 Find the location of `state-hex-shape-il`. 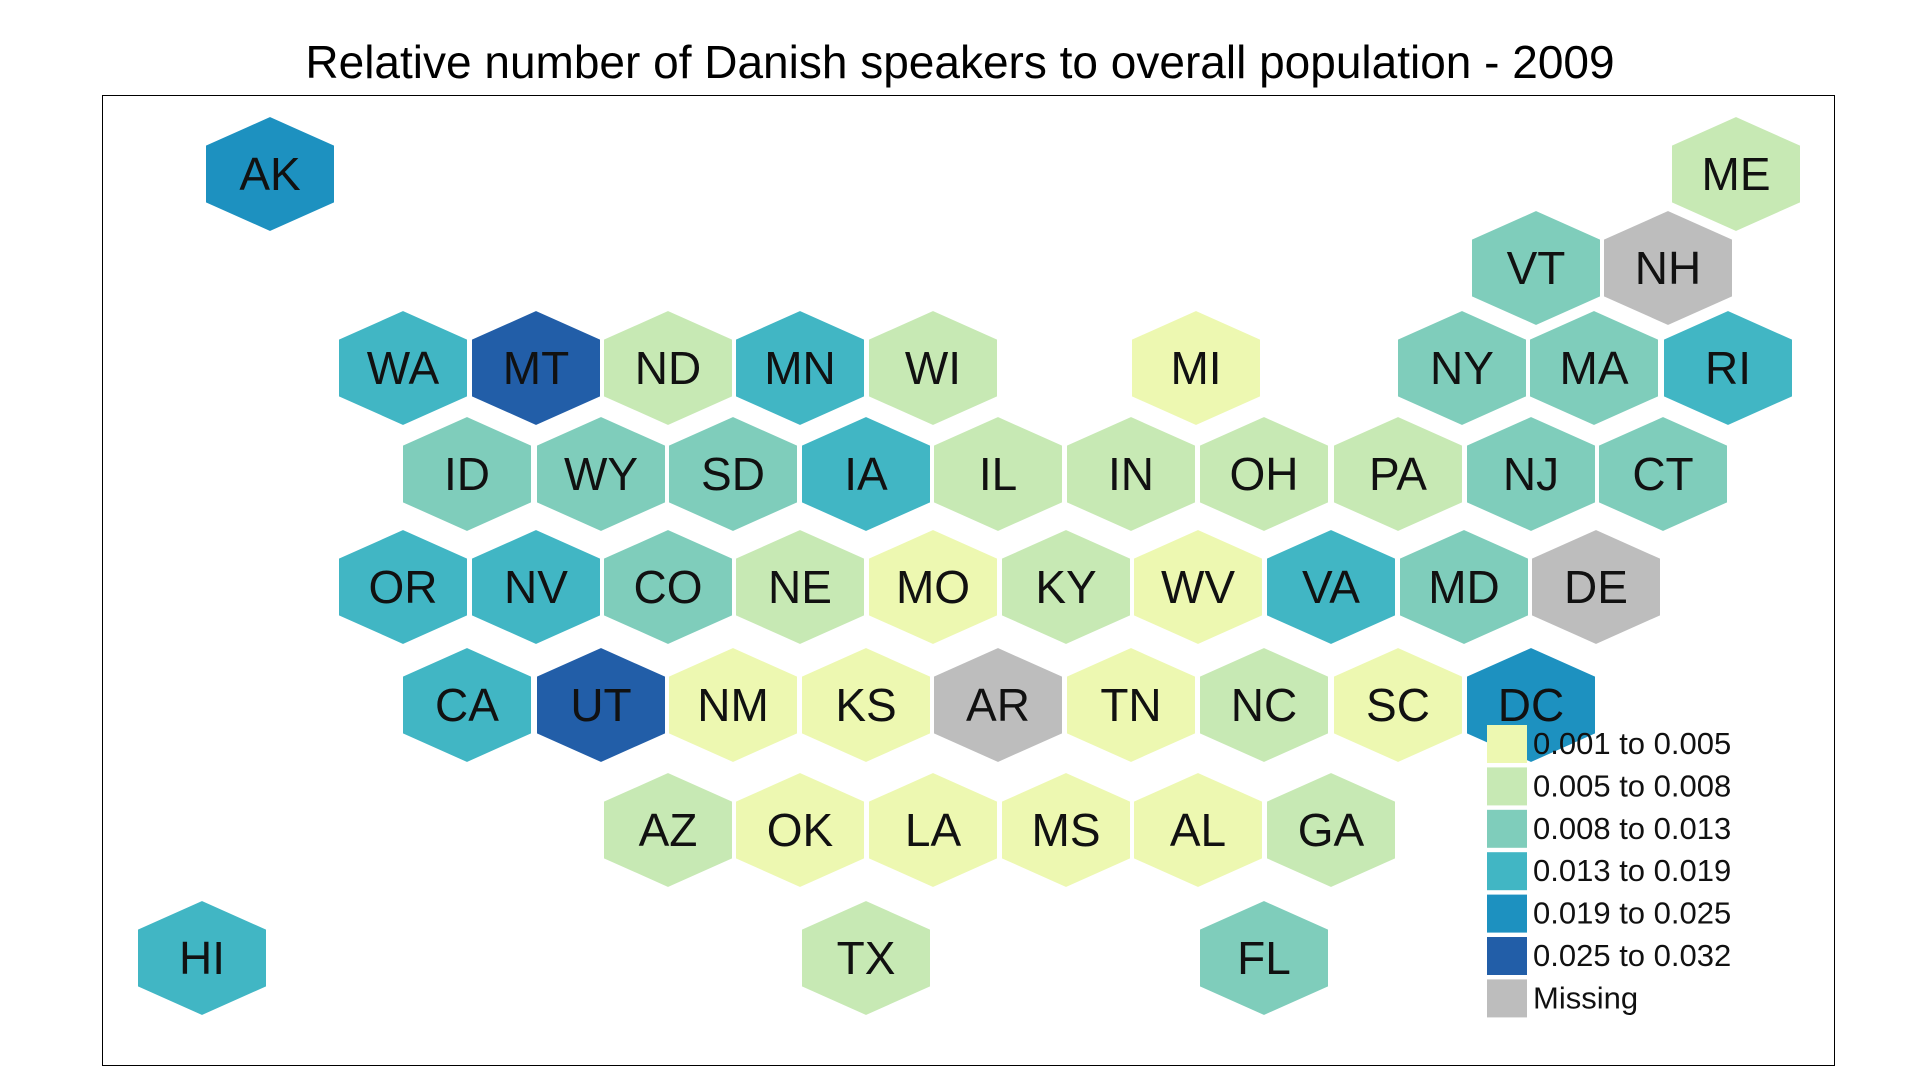

state-hex-shape-il is located at coordinates (998, 474).